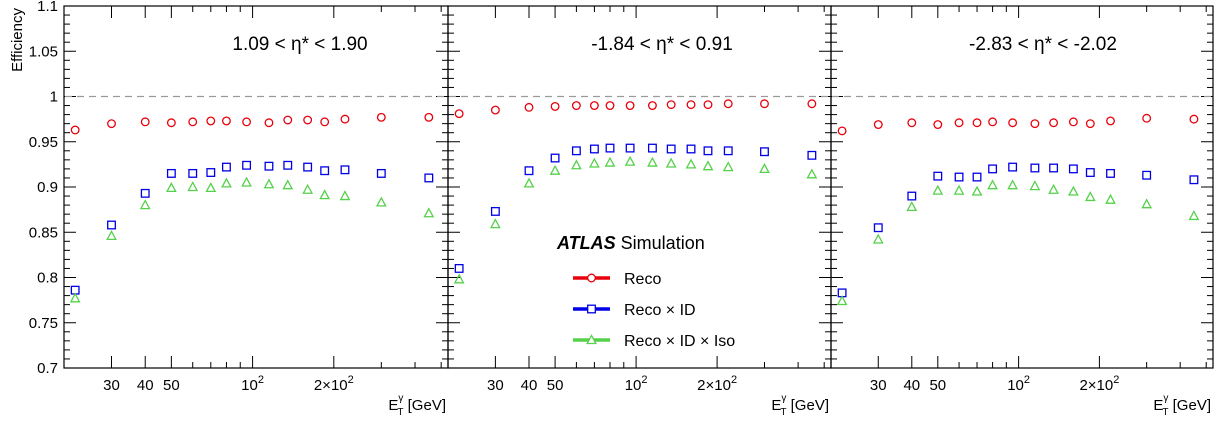 This screenshot has width=1229, height=421. What do you see at coordinates (43, 51) in the screenshot?
I see `y-tick-label: 1.05` at bounding box center [43, 51].